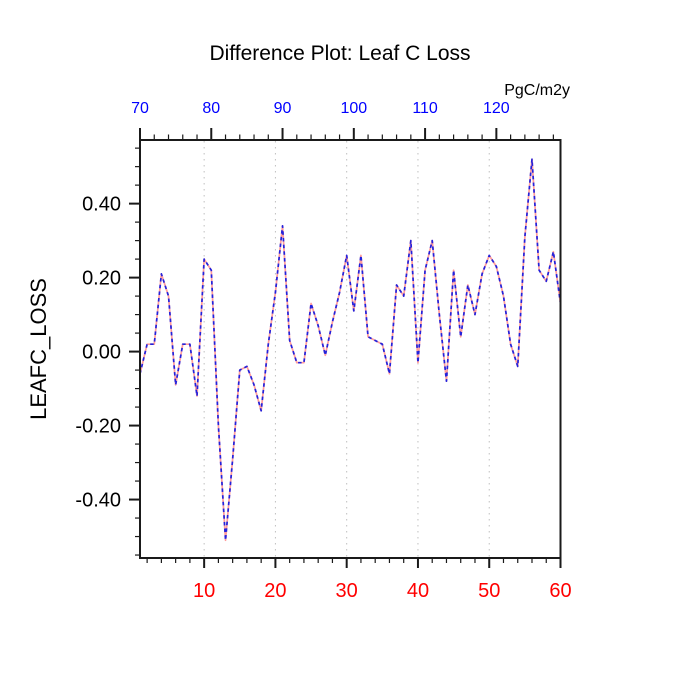  What do you see at coordinates (98, 427) in the screenshot?
I see `left-axis-tick-label: -0.20` at bounding box center [98, 427].